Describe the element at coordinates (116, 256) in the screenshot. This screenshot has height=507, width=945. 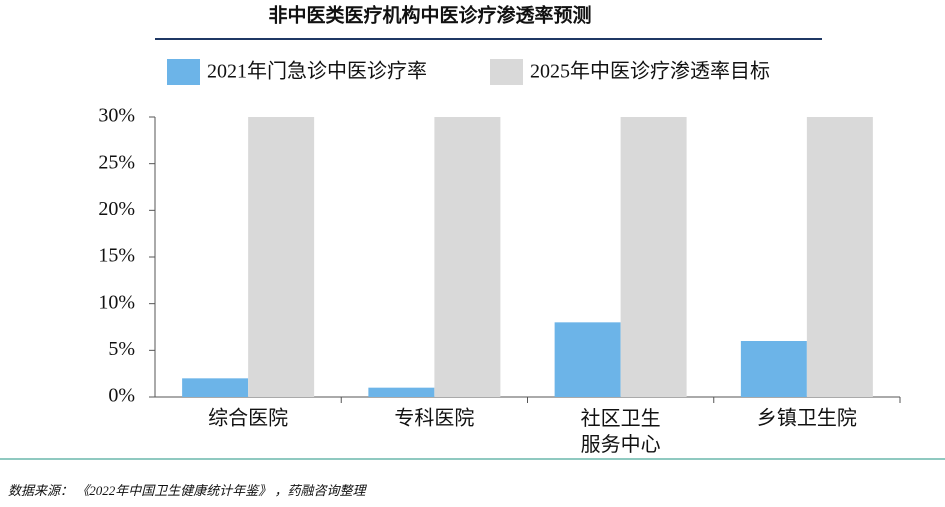
I see `y-tick-label: 15%` at that location.